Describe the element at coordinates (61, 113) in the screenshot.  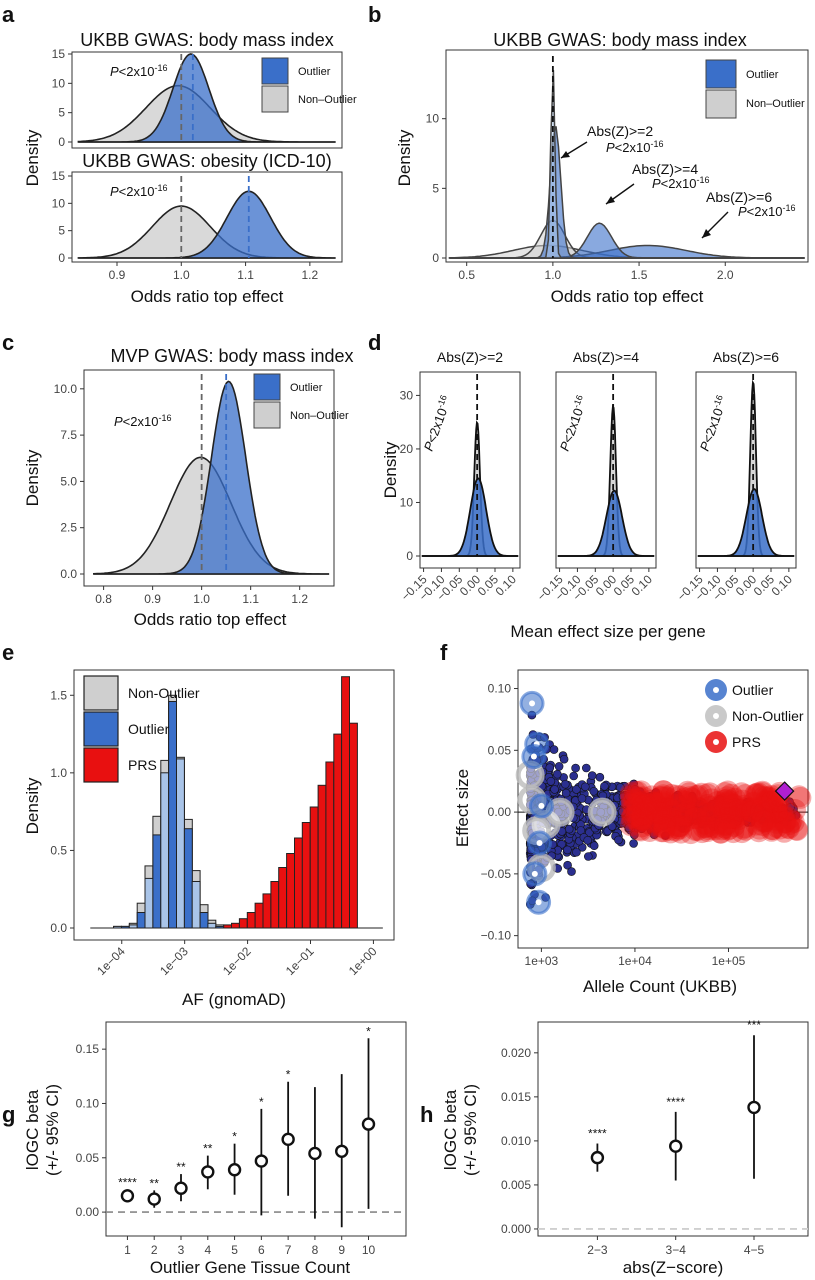
I see `panel-a-top-y-ticklabel: 5` at that location.